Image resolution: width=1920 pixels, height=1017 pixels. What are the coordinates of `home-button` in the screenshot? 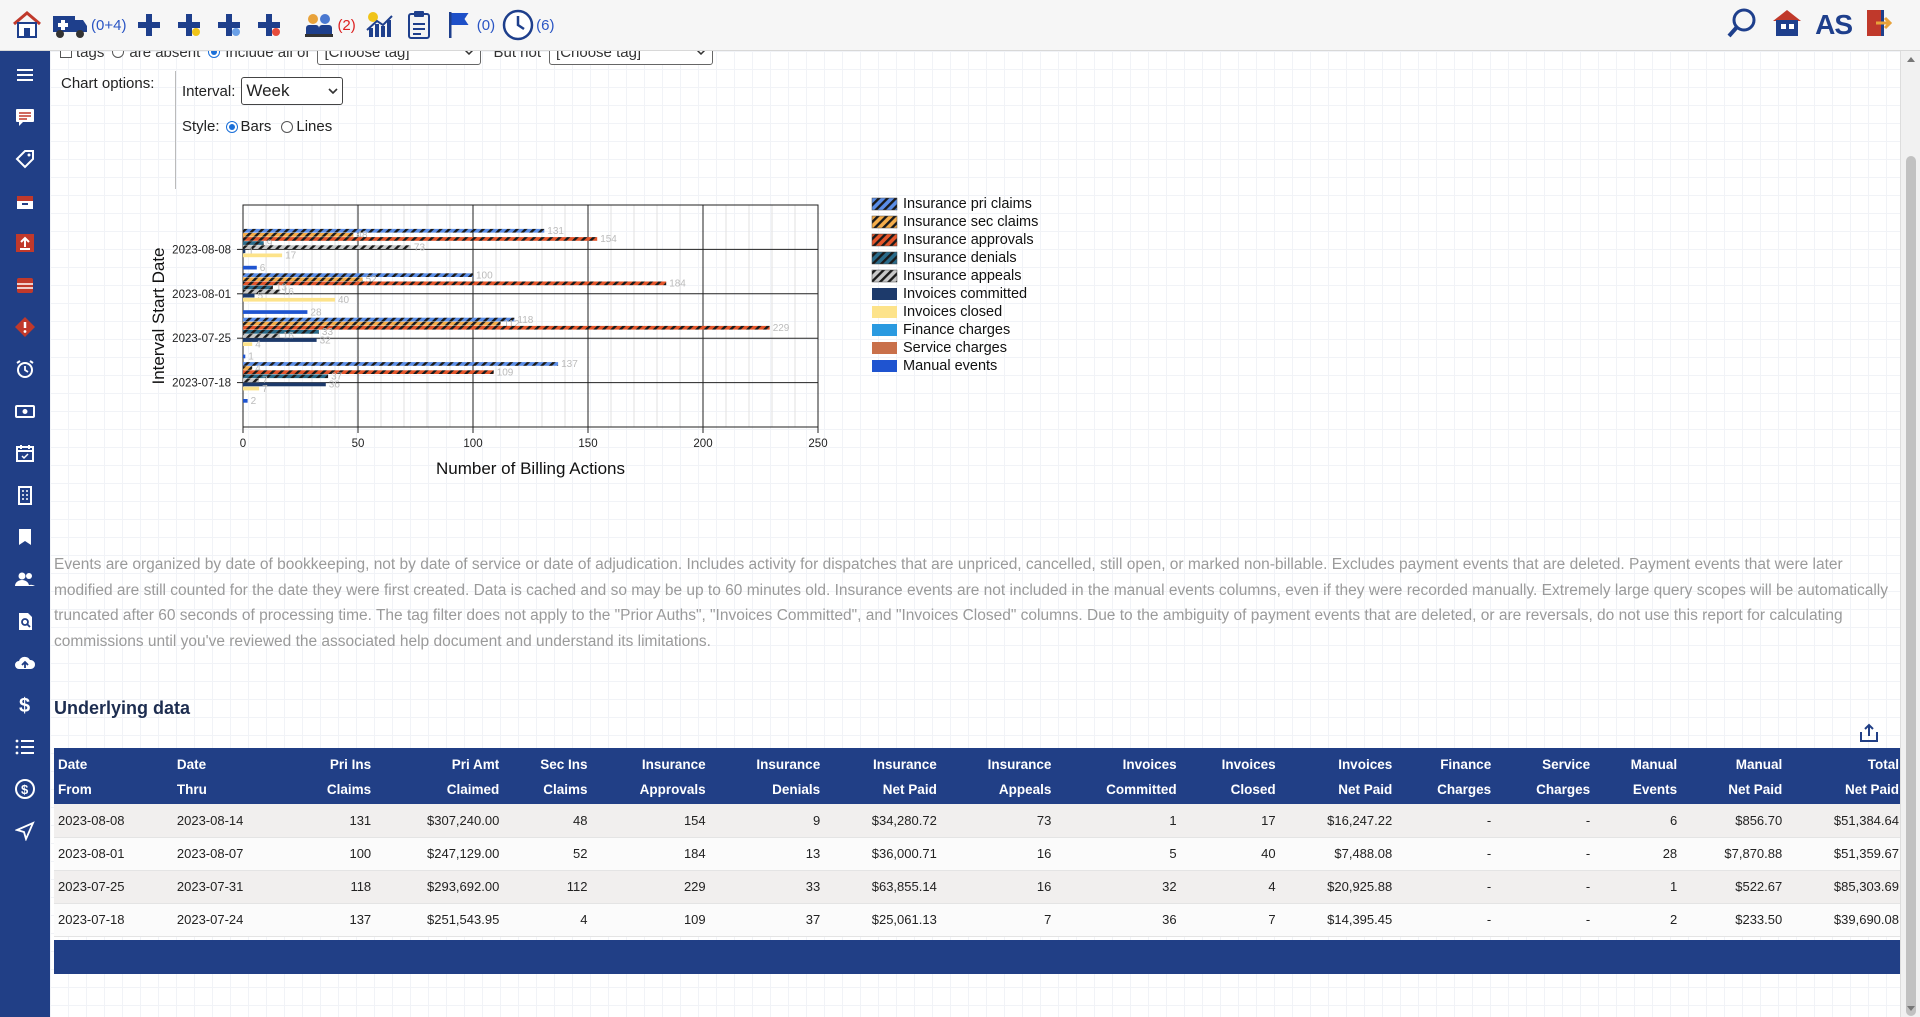 It's located at (27, 25).